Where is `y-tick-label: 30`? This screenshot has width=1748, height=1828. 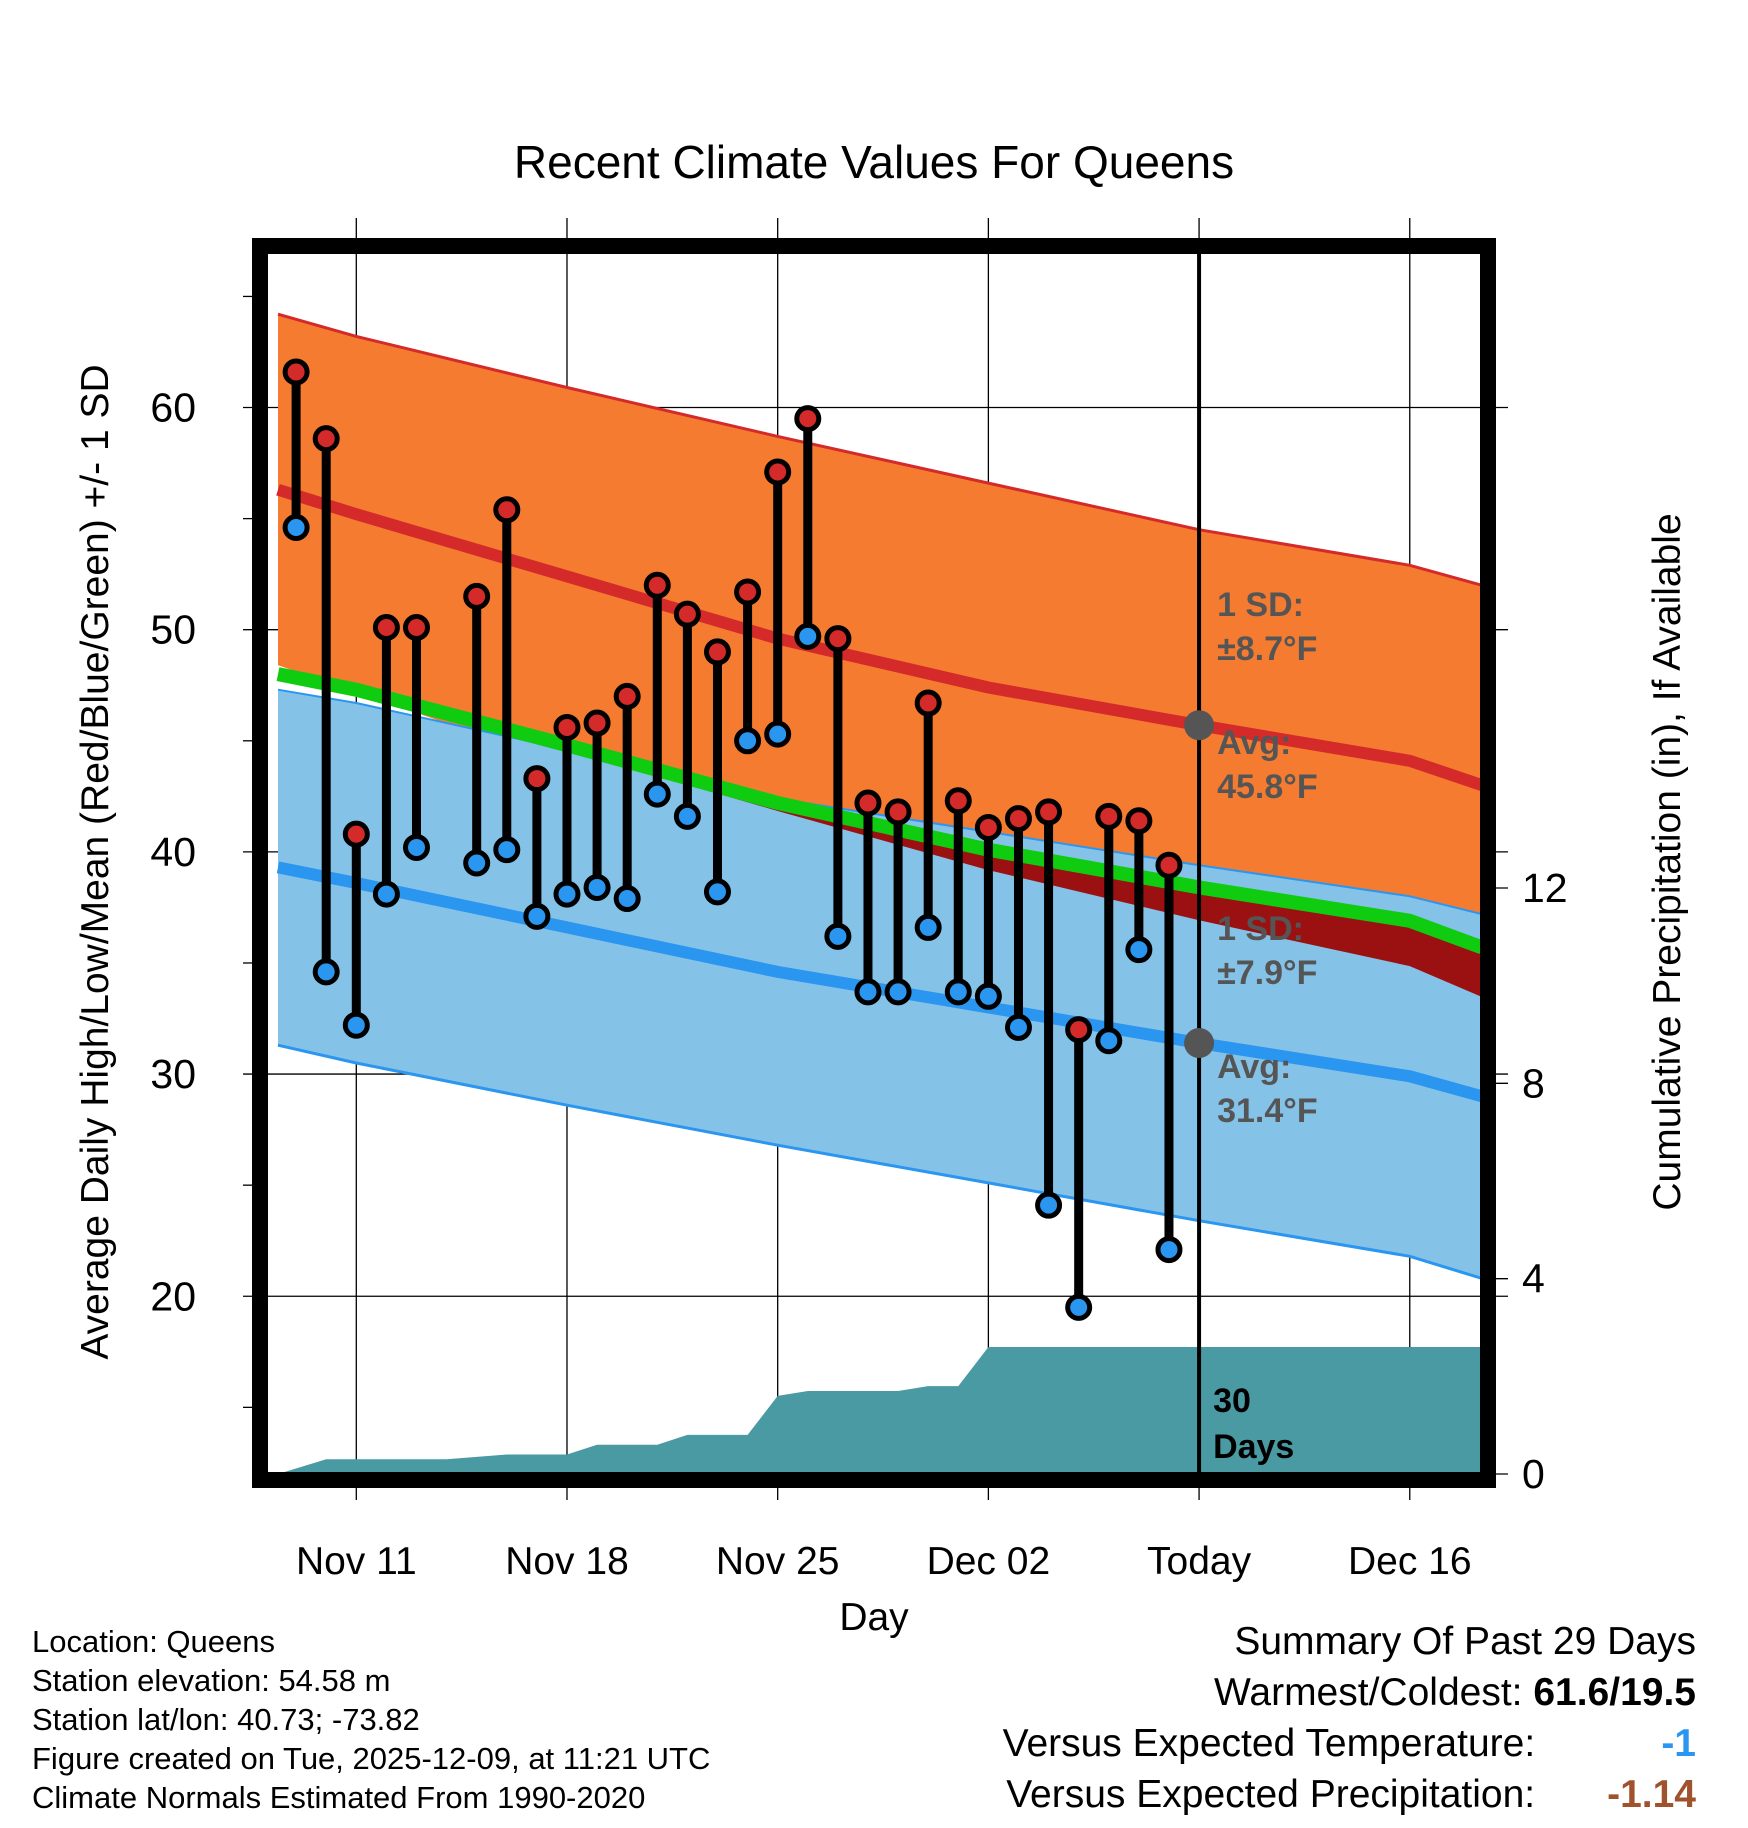
y-tick-label: 30 is located at coordinates (173, 1074).